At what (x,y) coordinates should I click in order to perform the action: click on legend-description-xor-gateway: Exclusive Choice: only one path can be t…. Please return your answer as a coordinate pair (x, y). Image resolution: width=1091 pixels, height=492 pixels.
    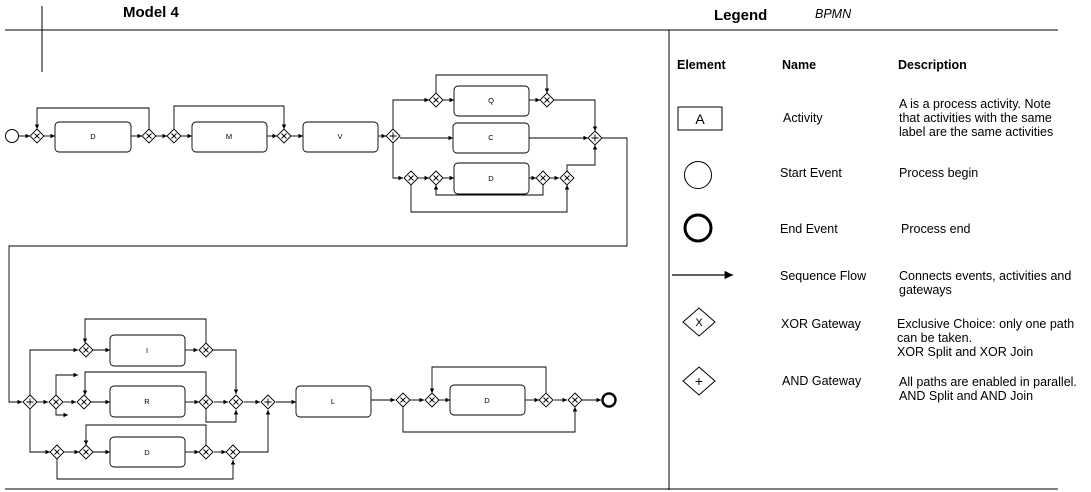
    Looking at the image, I should click on (985, 338).